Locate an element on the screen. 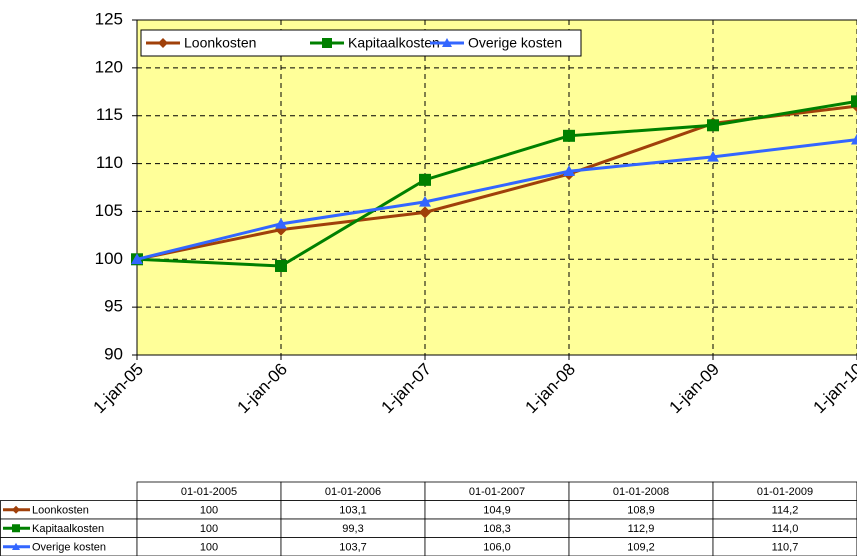 The height and width of the screenshot is (556, 857). table-value: 114,2 is located at coordinates (785, 511).